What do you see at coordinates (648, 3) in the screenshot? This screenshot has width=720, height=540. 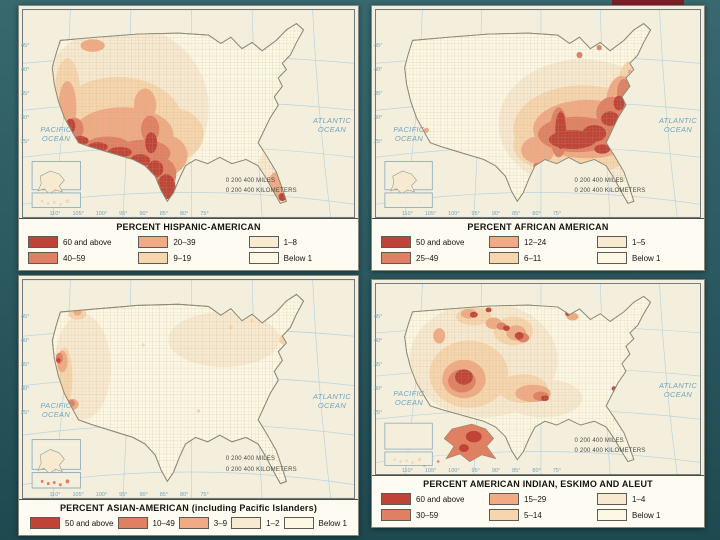 I see `slide-accent-bar` at bounding box center [648, 3].